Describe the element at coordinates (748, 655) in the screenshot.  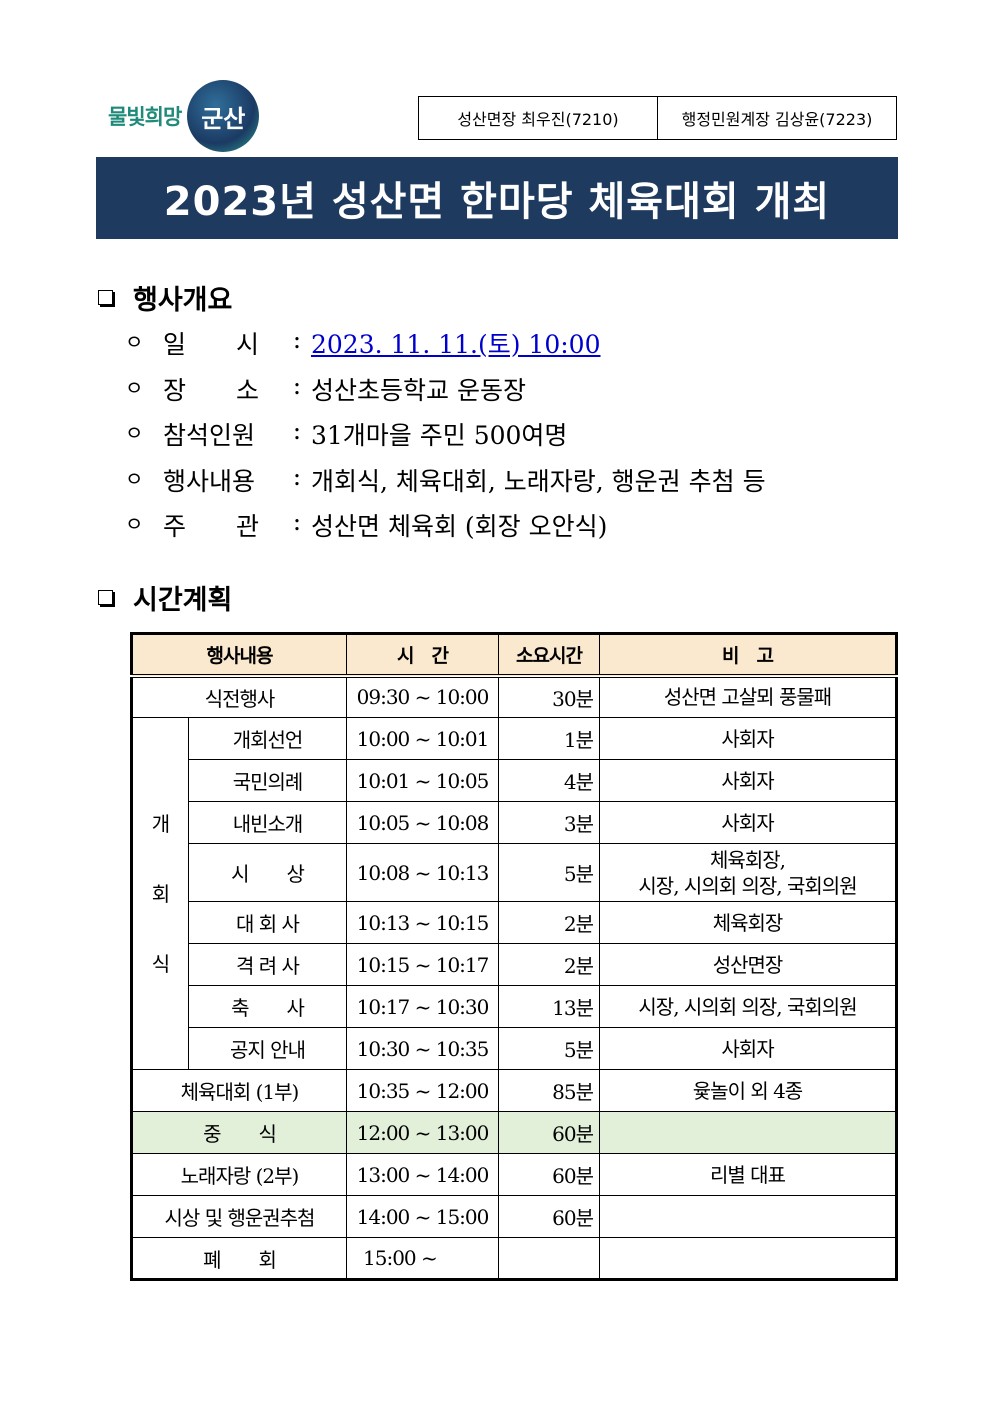
I see `header-note: 비 고` at that location.